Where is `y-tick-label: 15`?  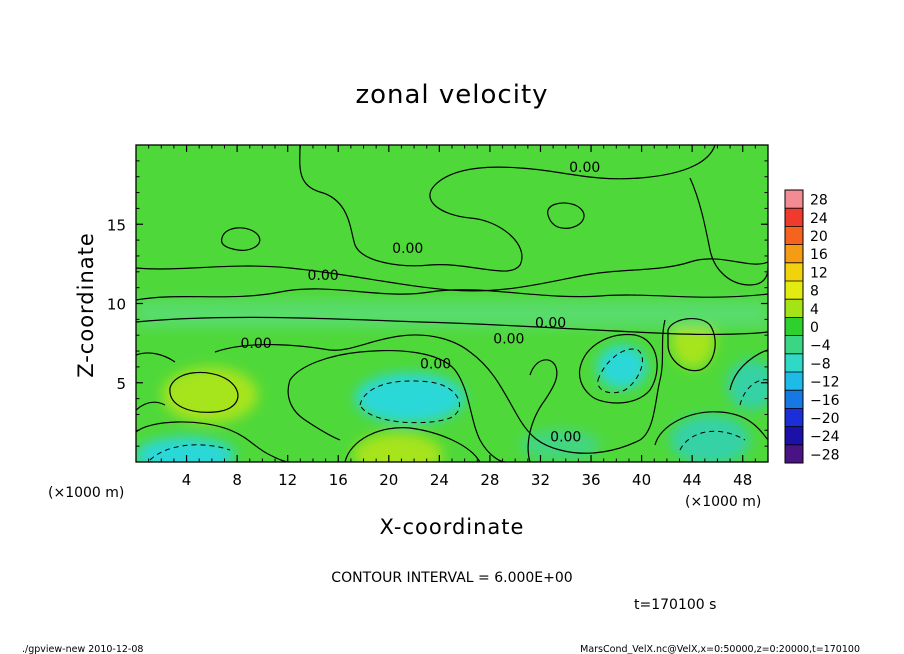 y-tick-label: 15 is located at coordinates (116, 225).